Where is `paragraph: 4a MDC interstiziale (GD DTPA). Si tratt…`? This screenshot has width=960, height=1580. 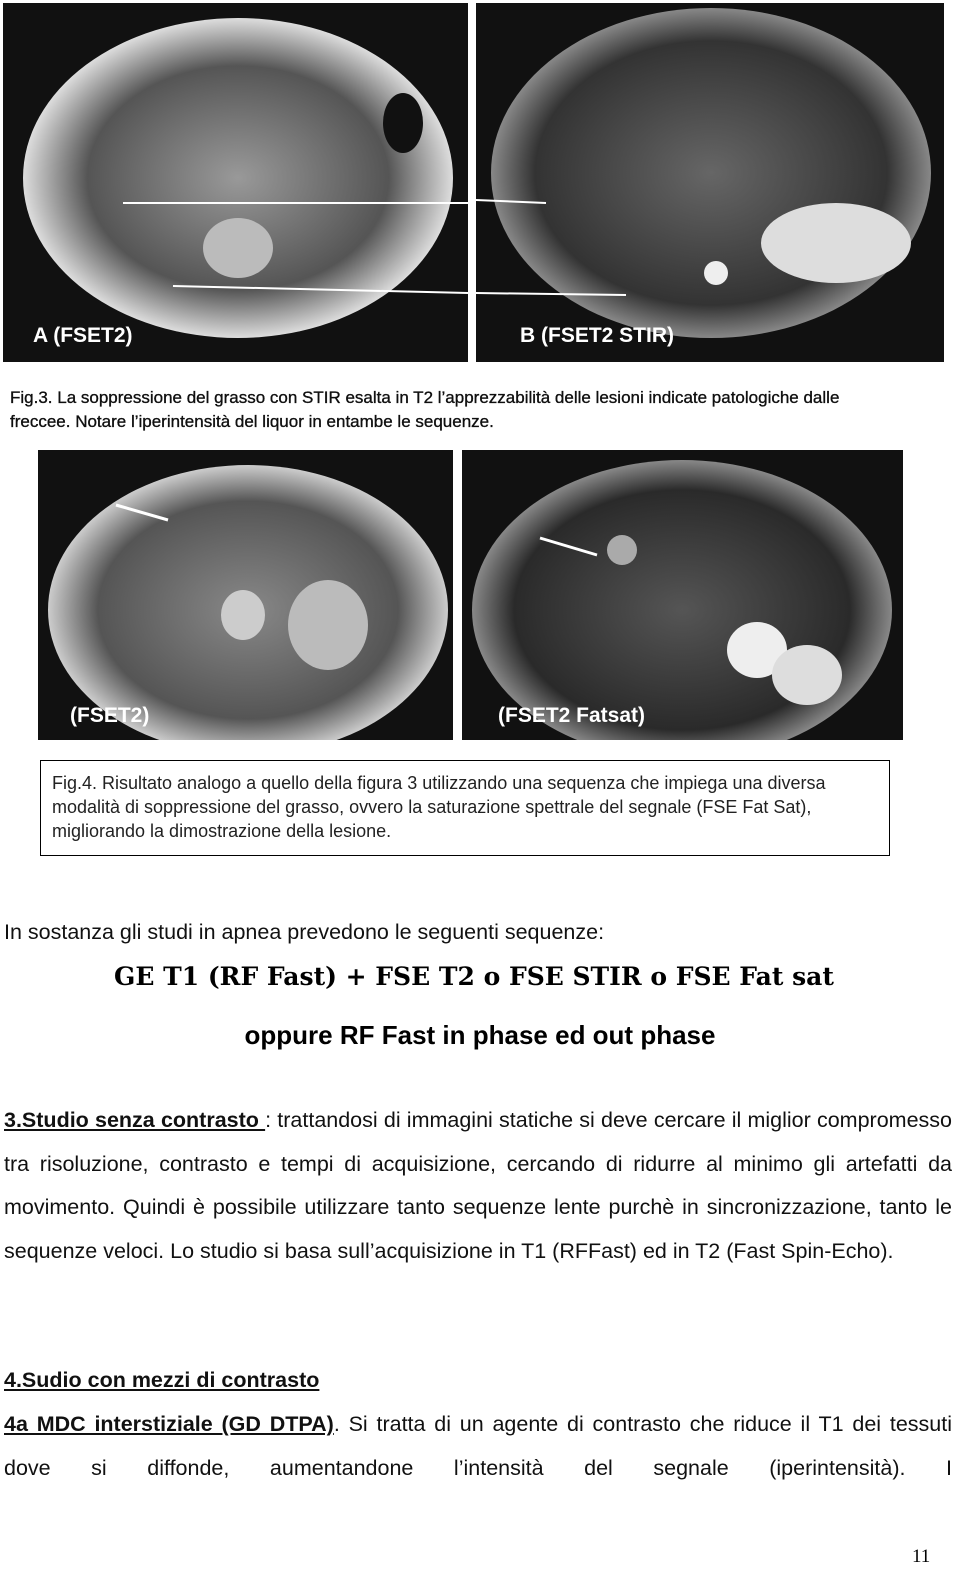 paragraph: 4a MDC interstiziale (GD DTPA). Si tratt… is located at coordinates (478, 1446).